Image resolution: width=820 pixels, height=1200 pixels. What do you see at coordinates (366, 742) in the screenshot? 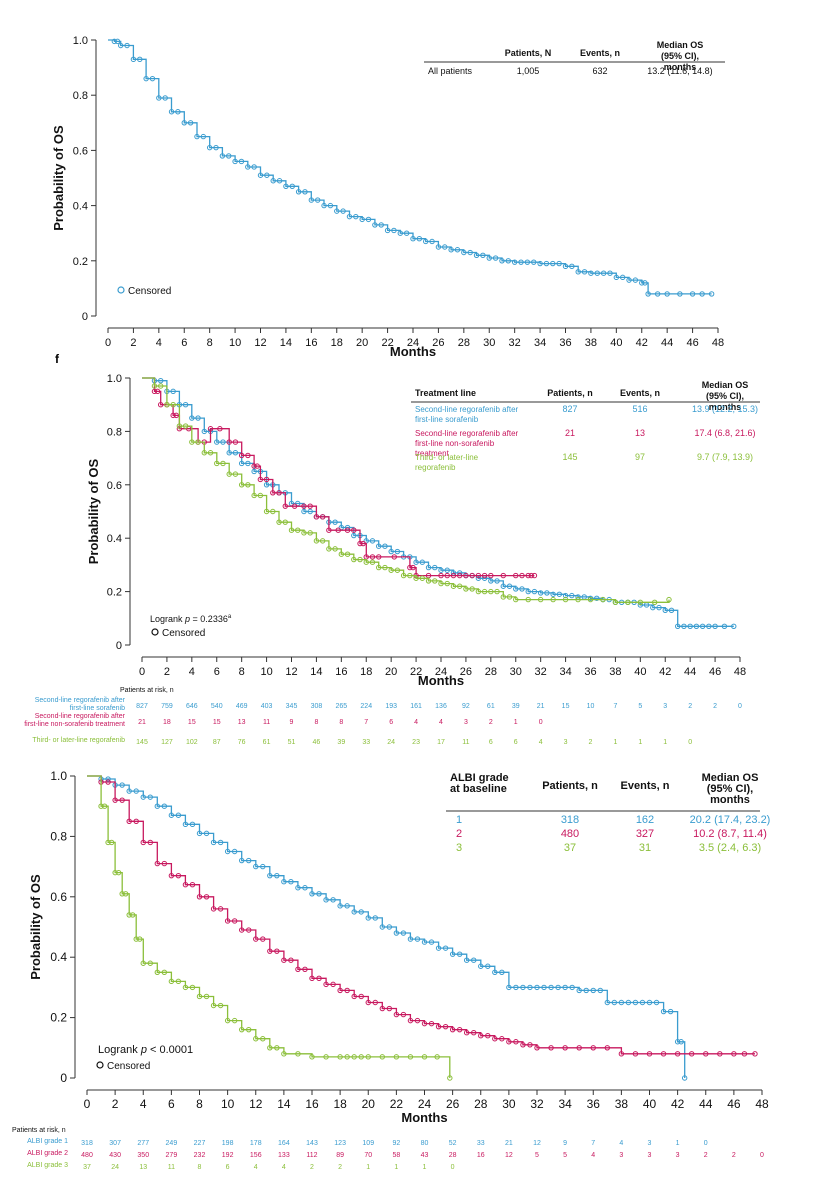
I see `at-risk-value: 33` at bounding box center [366, 742].